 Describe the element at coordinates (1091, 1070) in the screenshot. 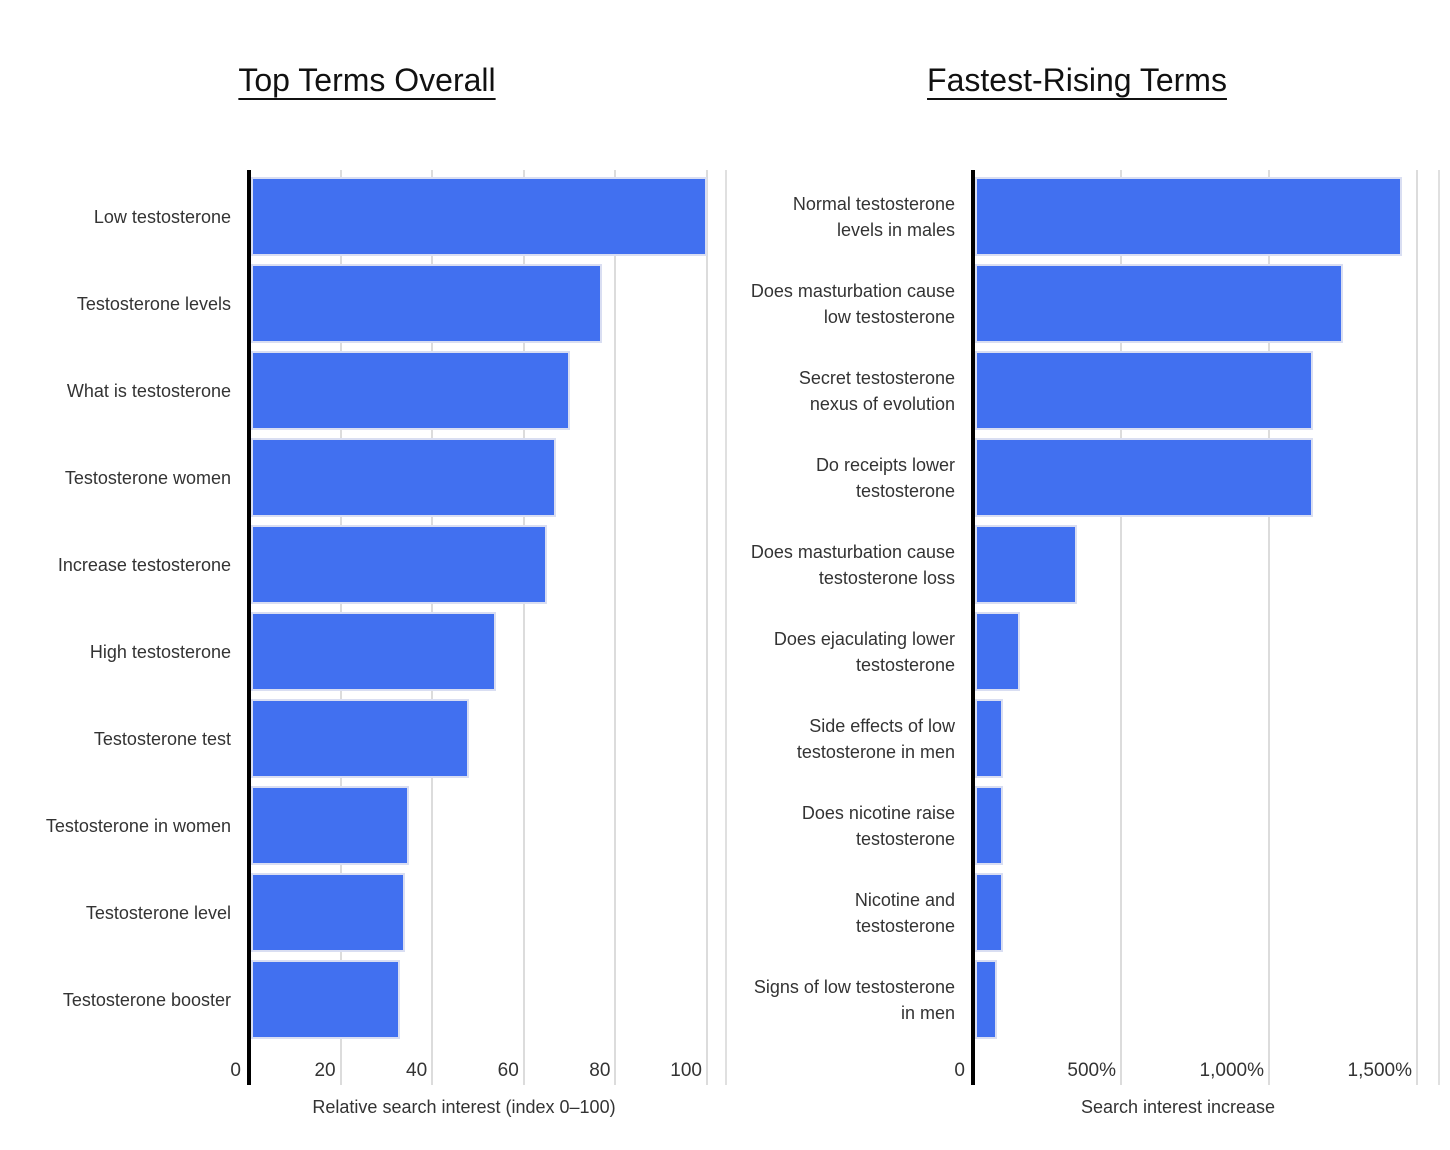

I see `x-tick-label: 500%` at that location.